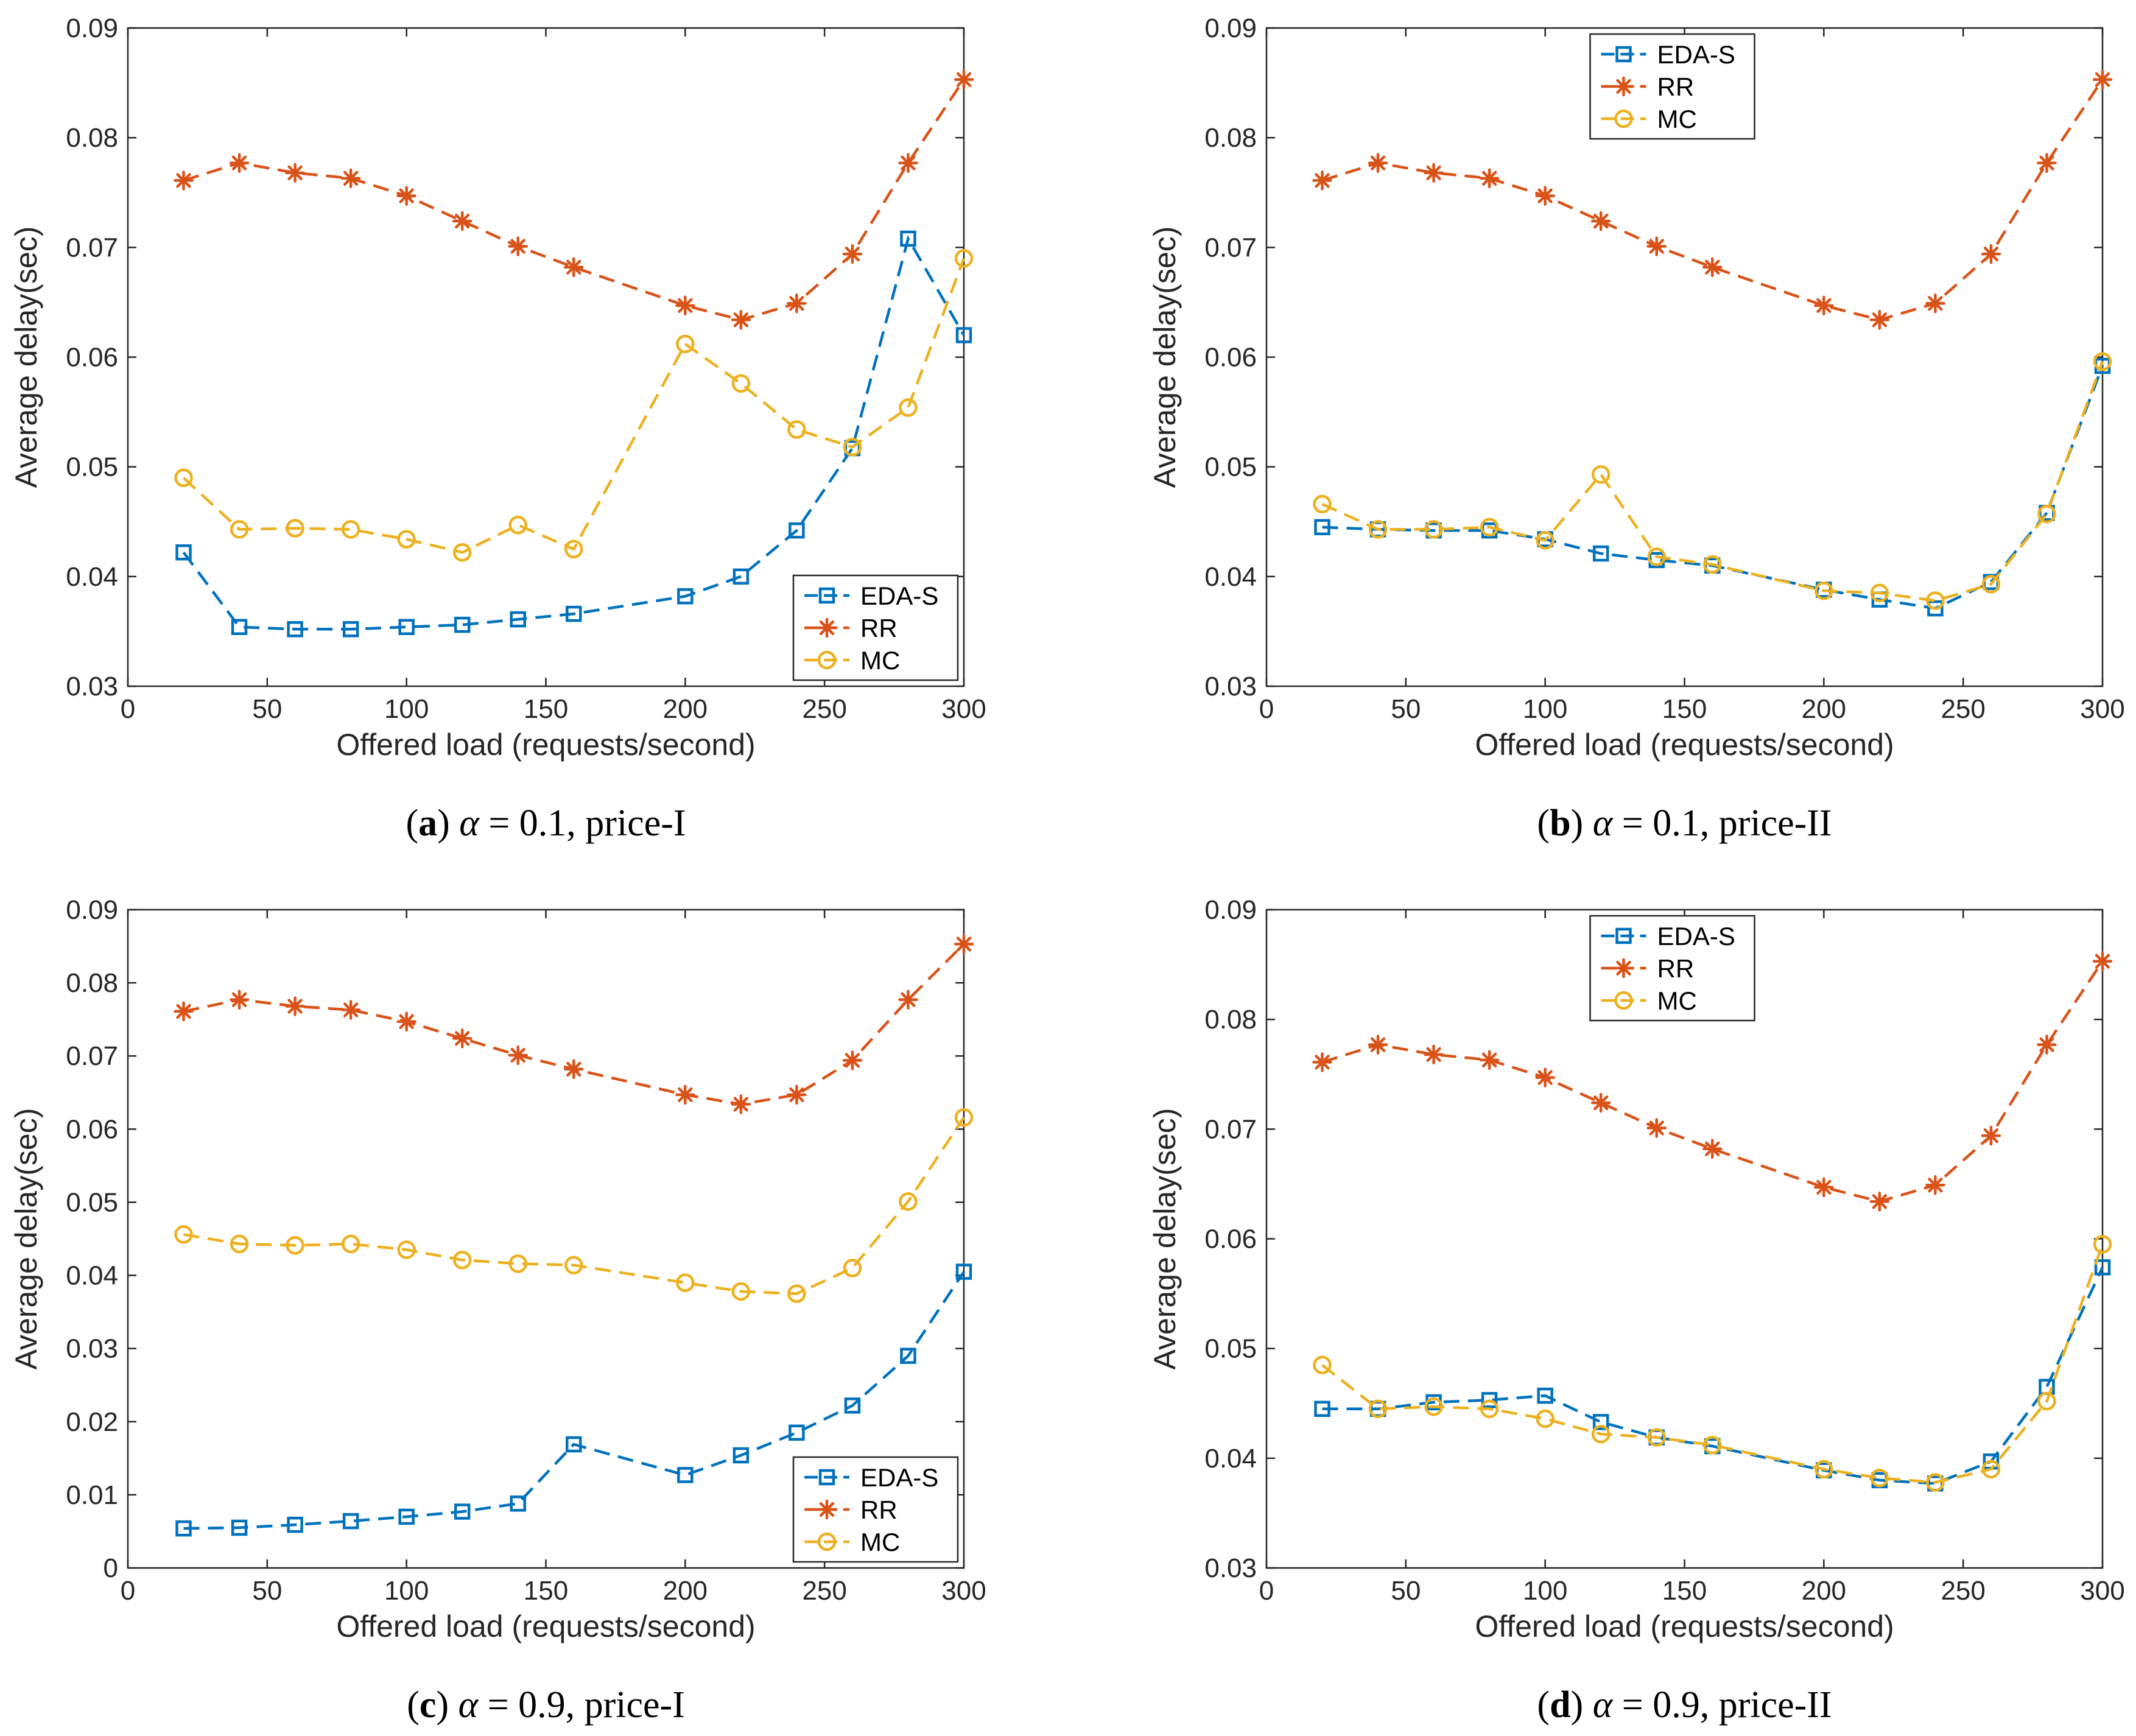  I want to click on y-axis-label: Average delay(sec), so click(1165, 357).